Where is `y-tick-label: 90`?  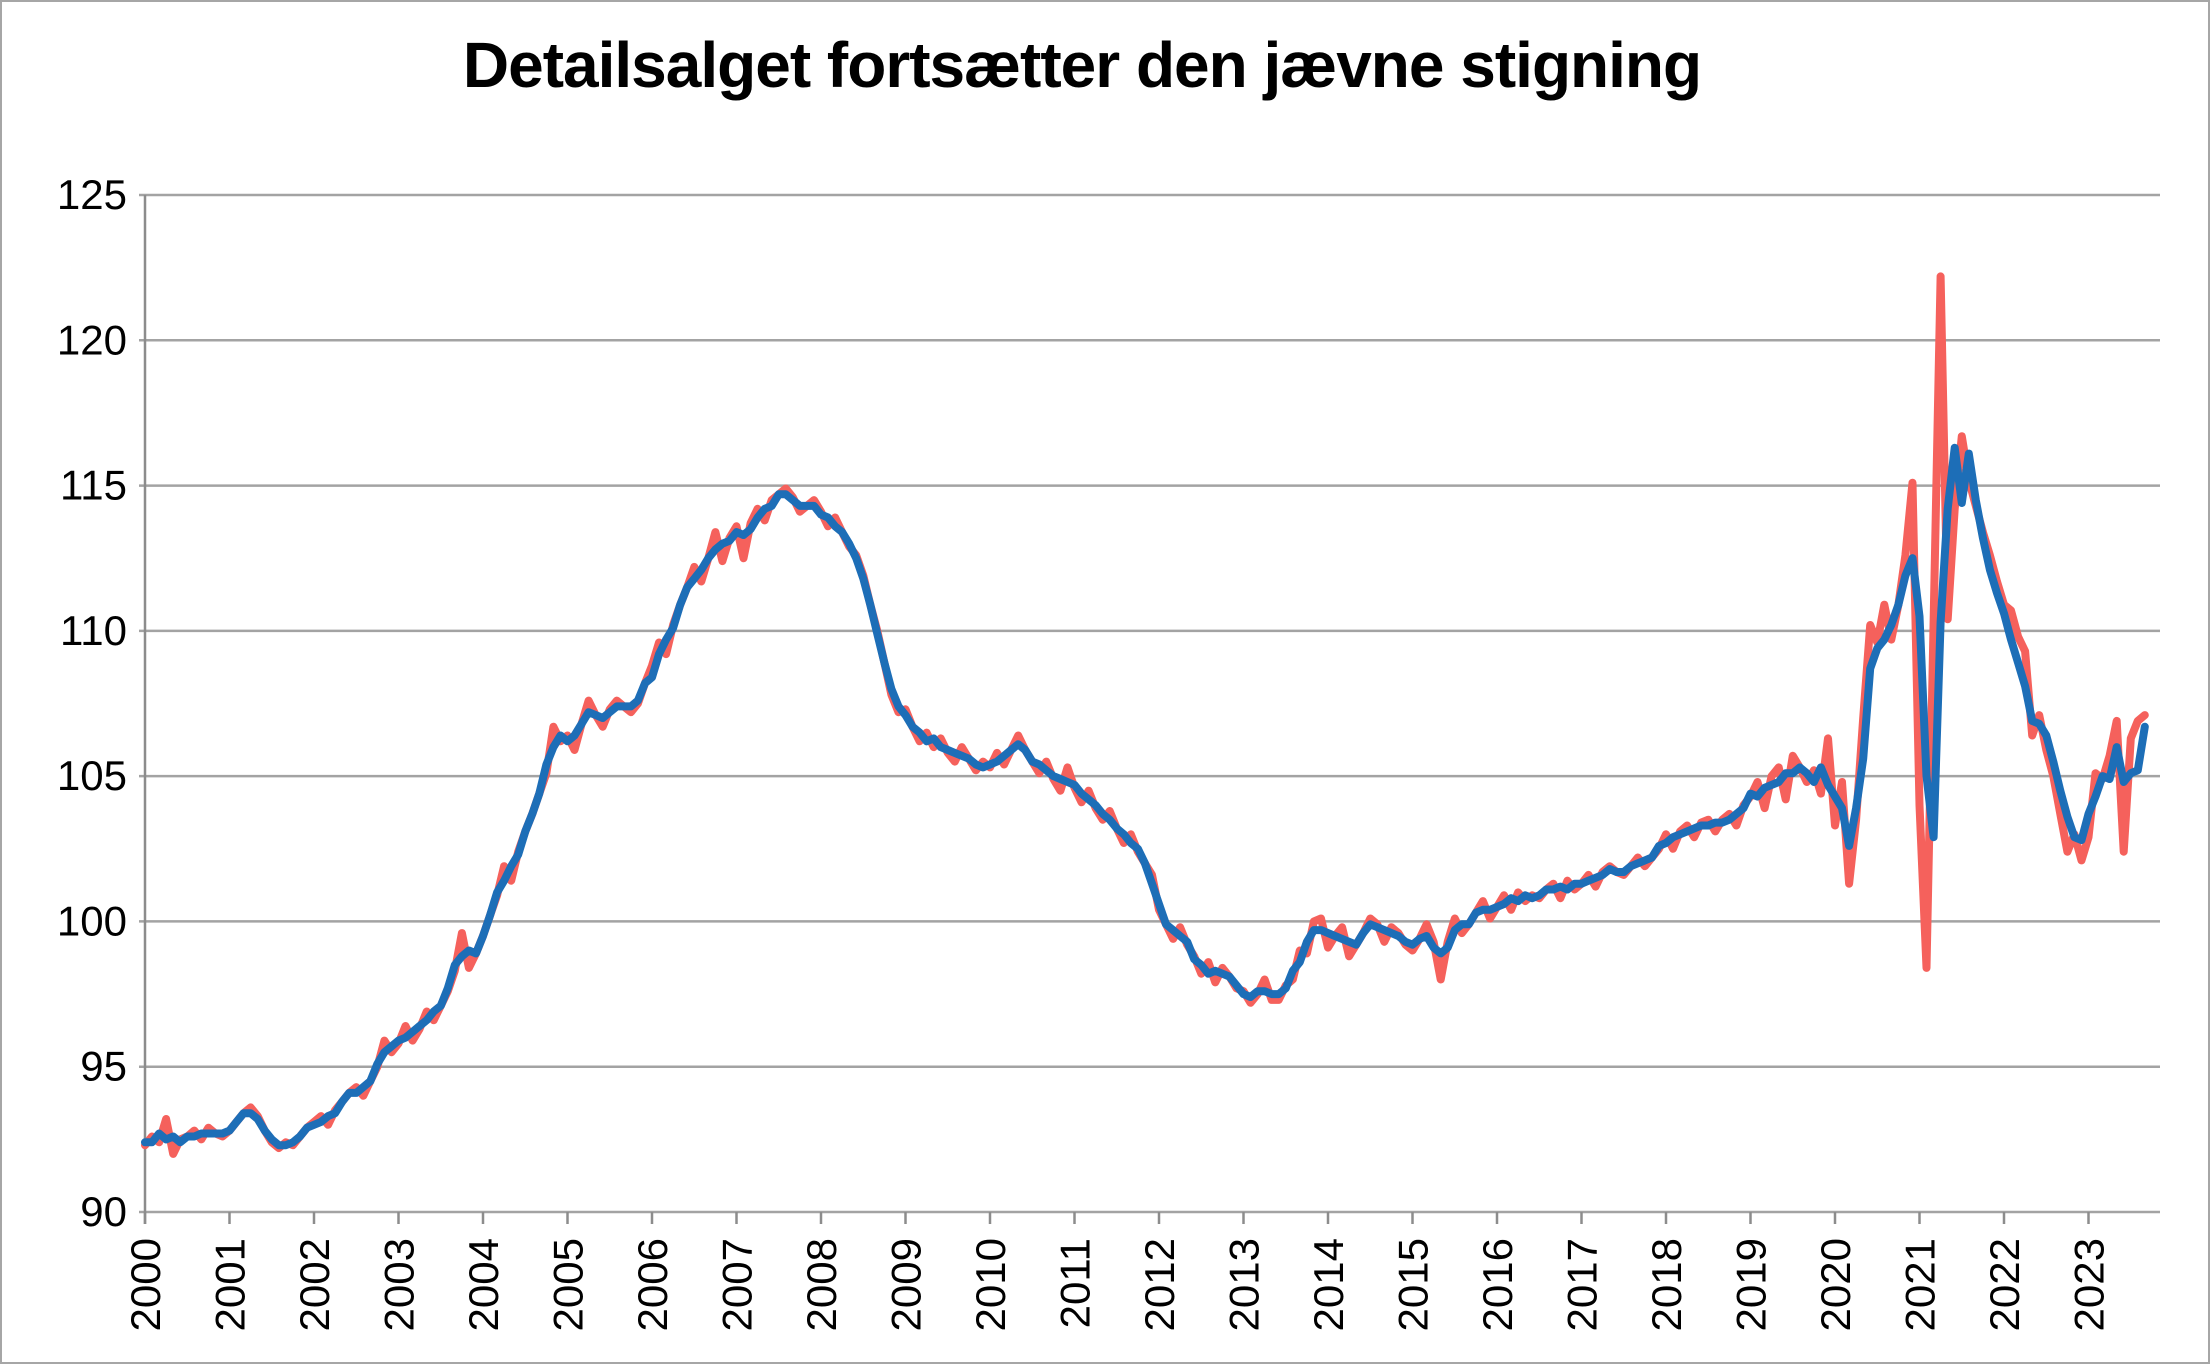
y-tick-label: 90 is located at coordinates (103, 1211).